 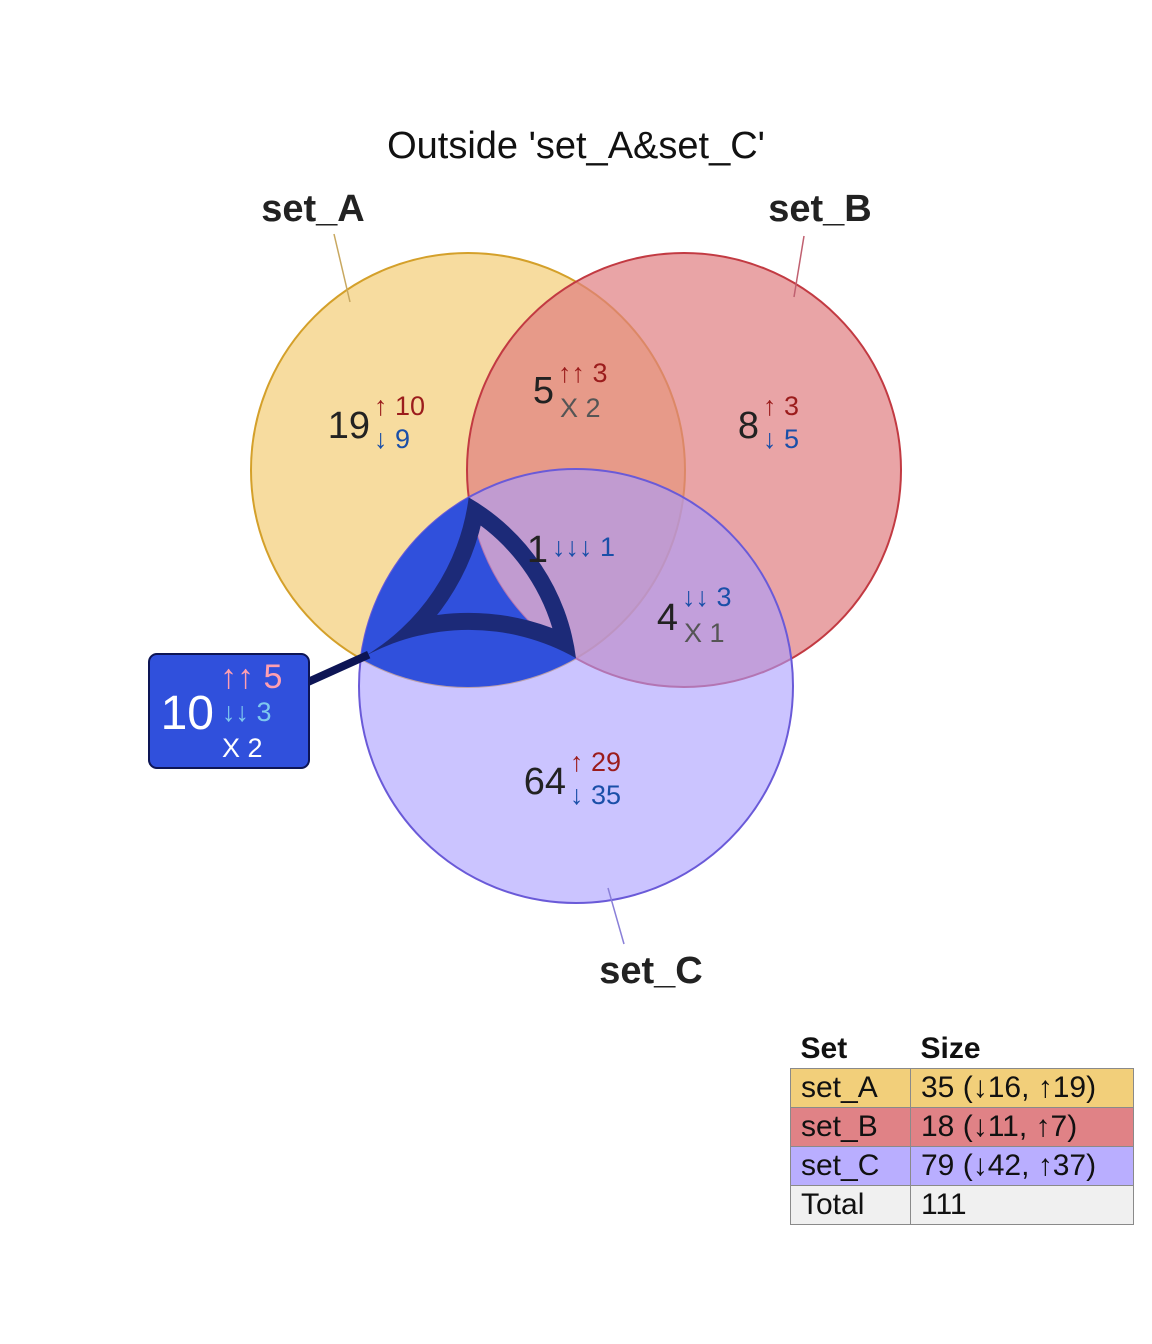 I want to click on legend-total-row: Total 111, so click(x=962, y=1205).